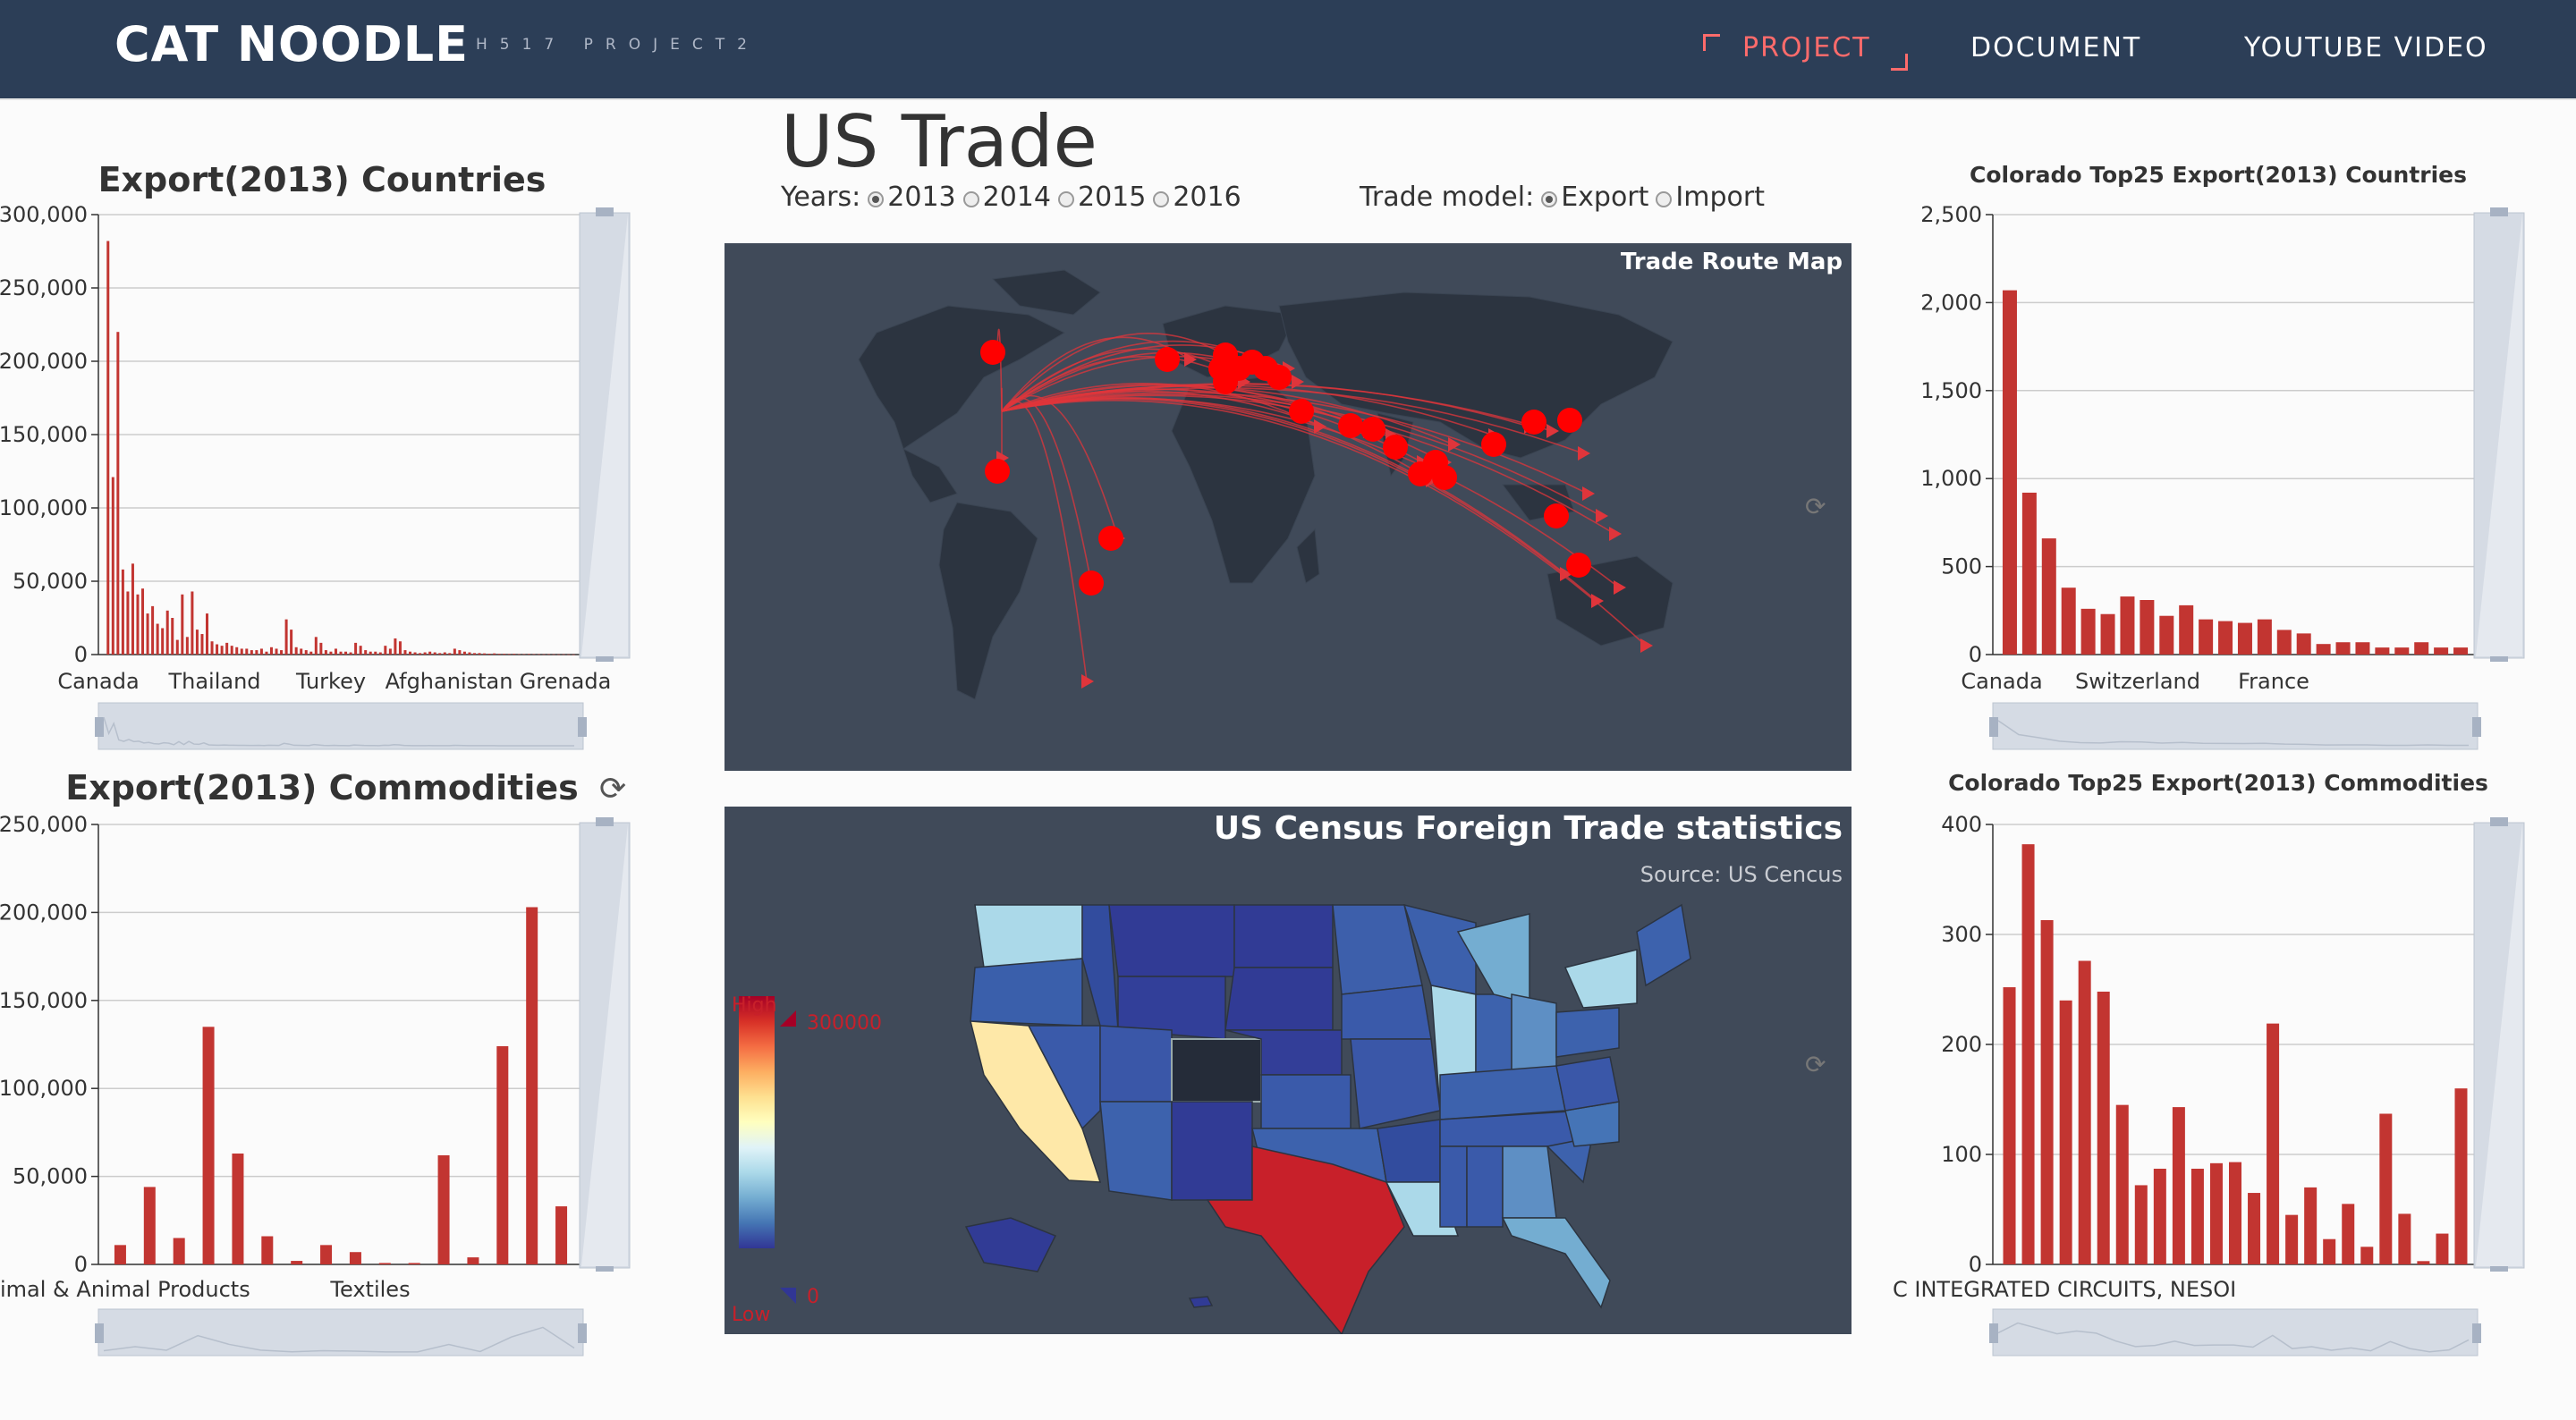 This screenshot has width=2576, height=1420. I want to click on nav-document: DOCUMENT, so click(2056, 48).